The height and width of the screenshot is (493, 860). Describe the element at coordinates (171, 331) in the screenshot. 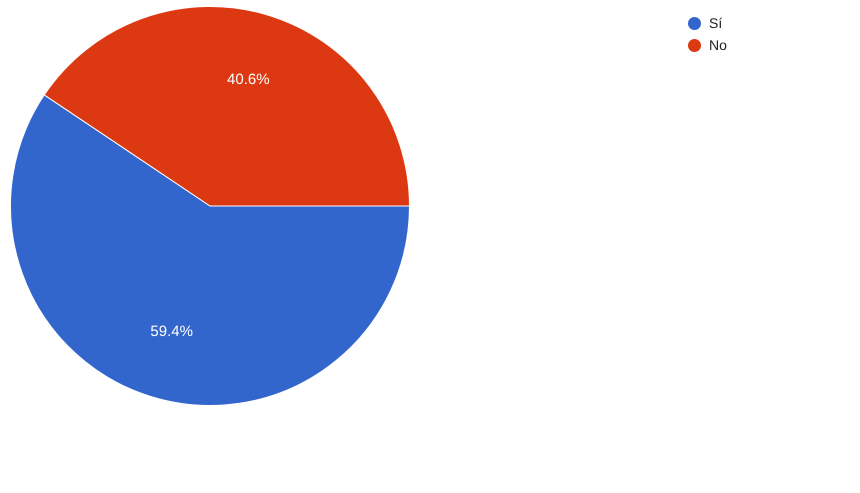

I see `data-label: 59.4%` at that location.